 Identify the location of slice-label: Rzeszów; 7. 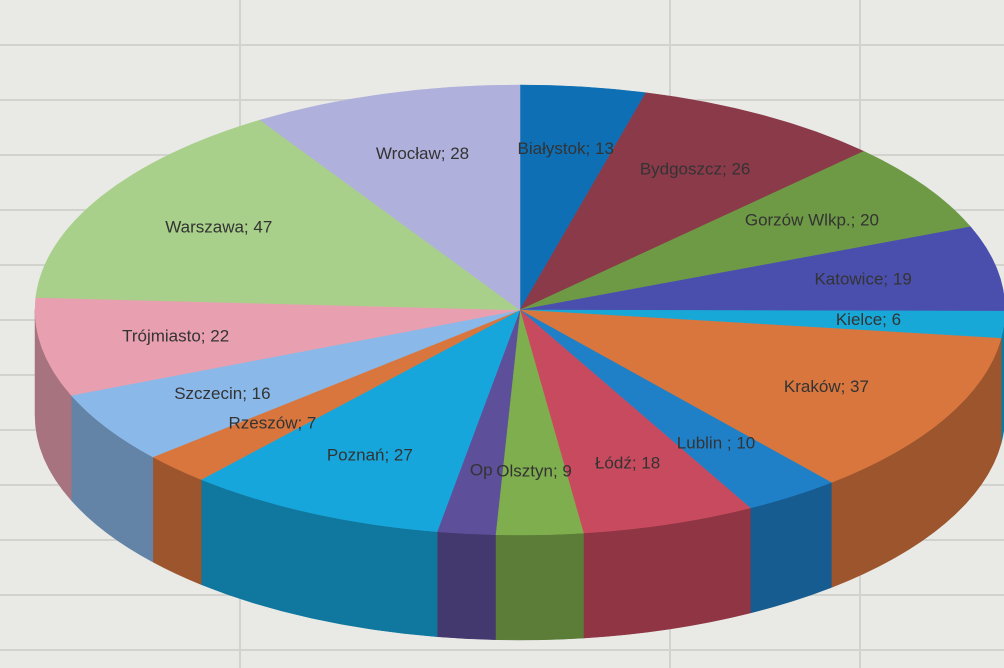
(273, 423).